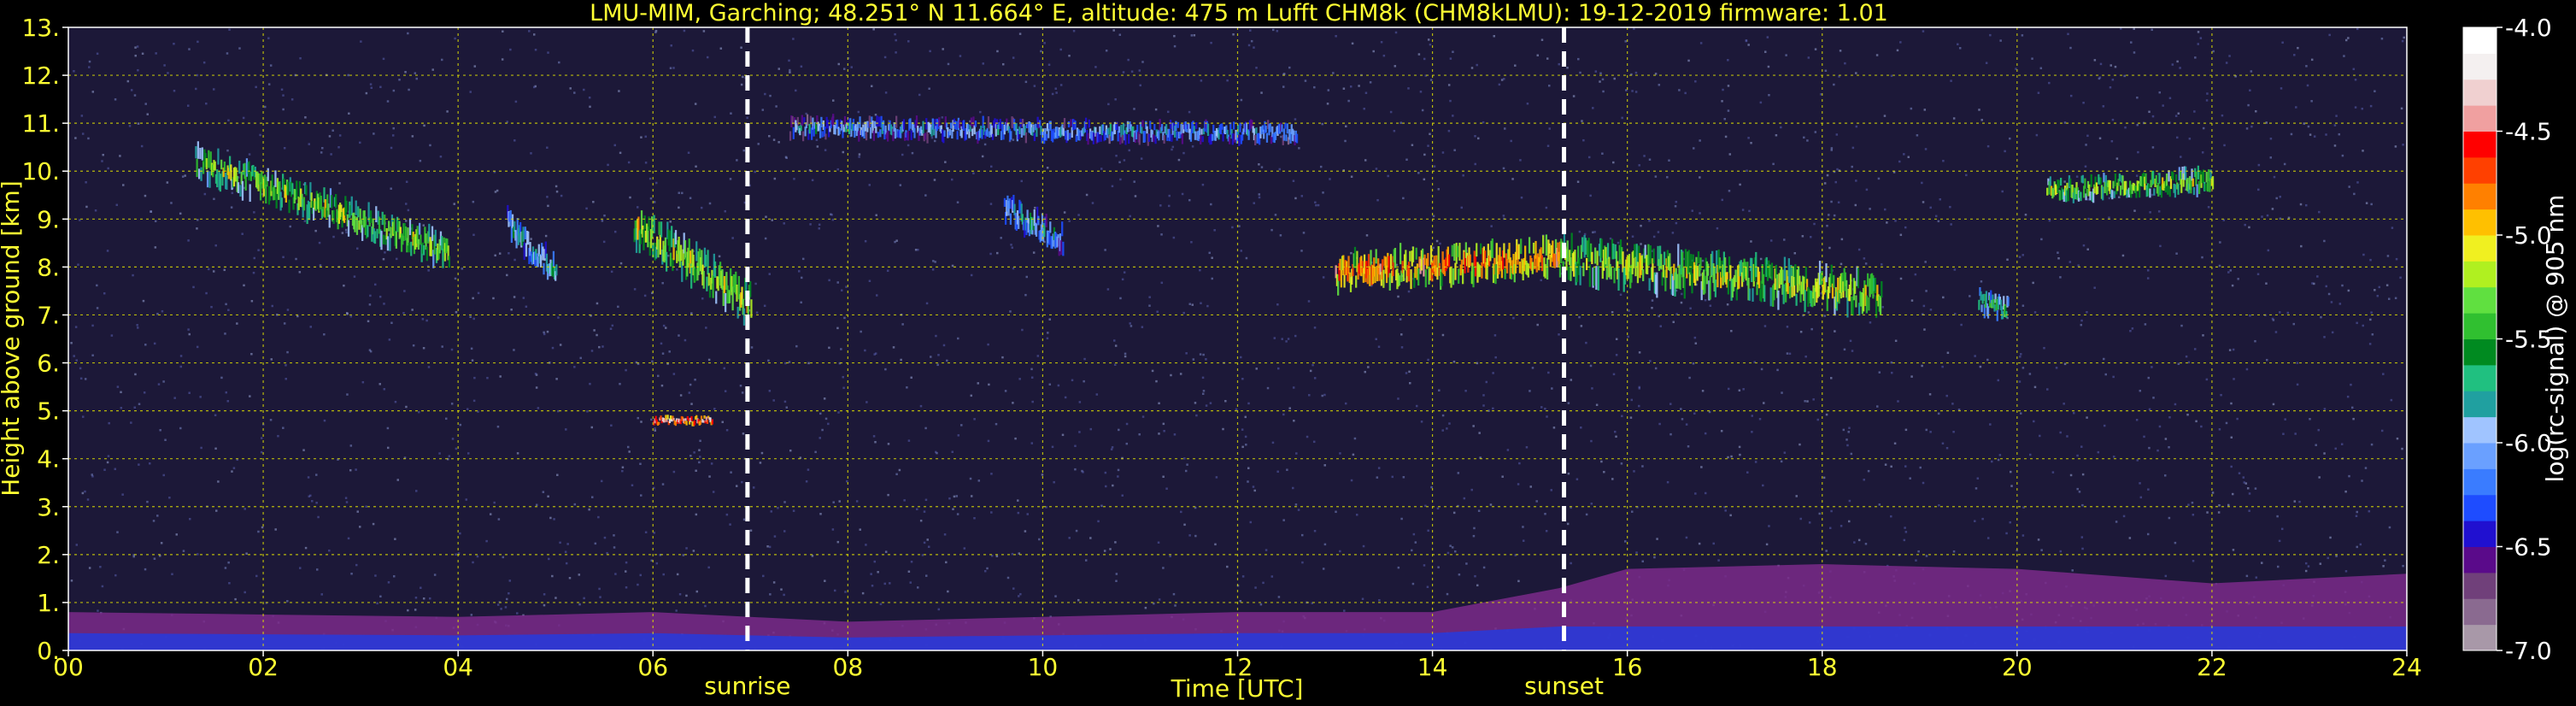 The image size is (2576, 706). Describe the element at coordinates (1237, 688) in the screenshot. I see `x-axis-label: Time [UTC]` at that location.